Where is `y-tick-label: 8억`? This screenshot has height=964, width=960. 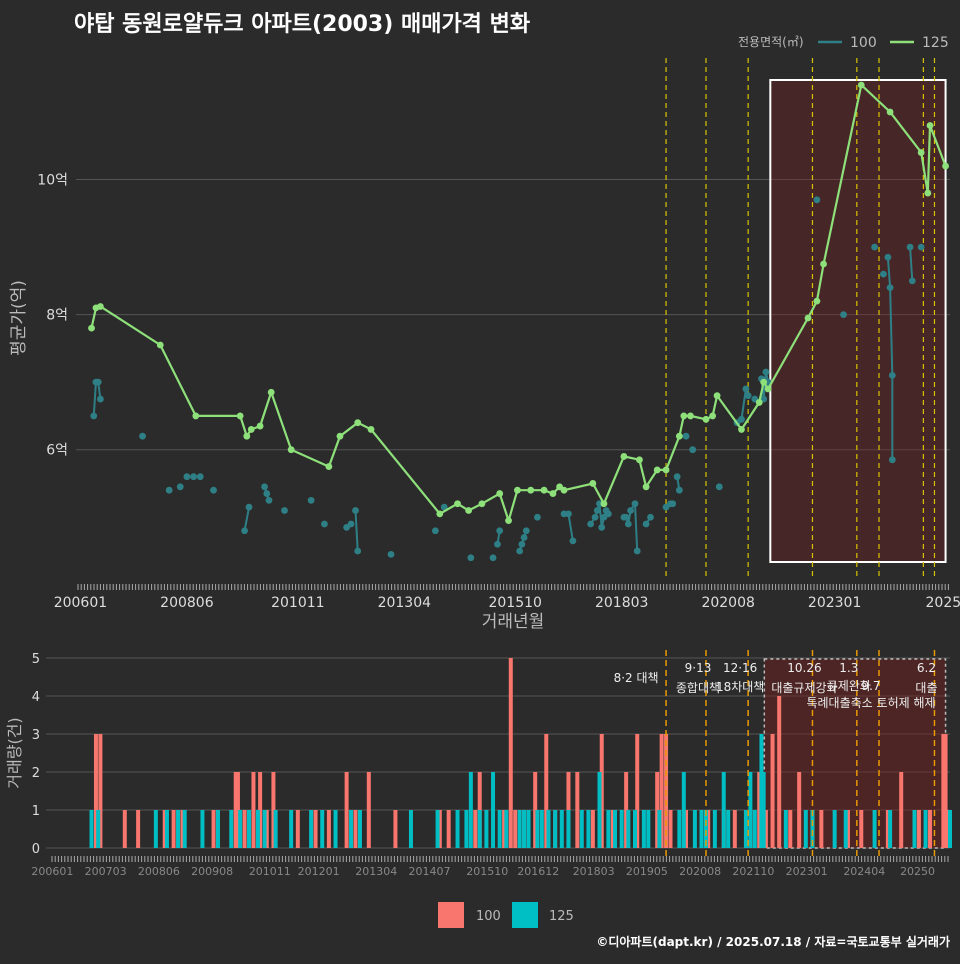
y-tick-label: 8억 is located at coordinates (57, 316).